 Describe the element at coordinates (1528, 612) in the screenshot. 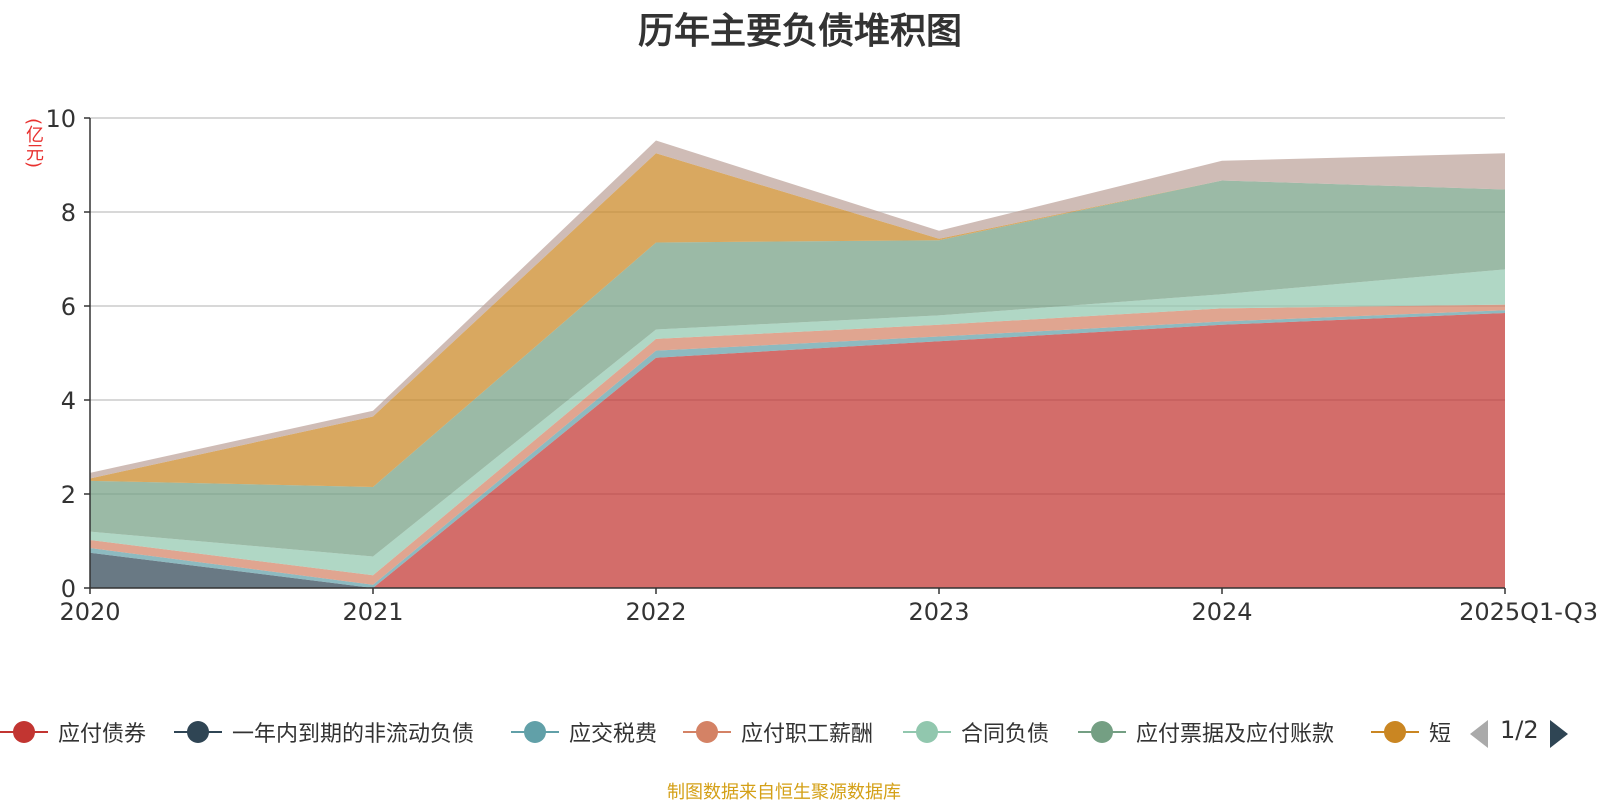

I see `x-tick-label: 2025Q1-Q3` at that location.